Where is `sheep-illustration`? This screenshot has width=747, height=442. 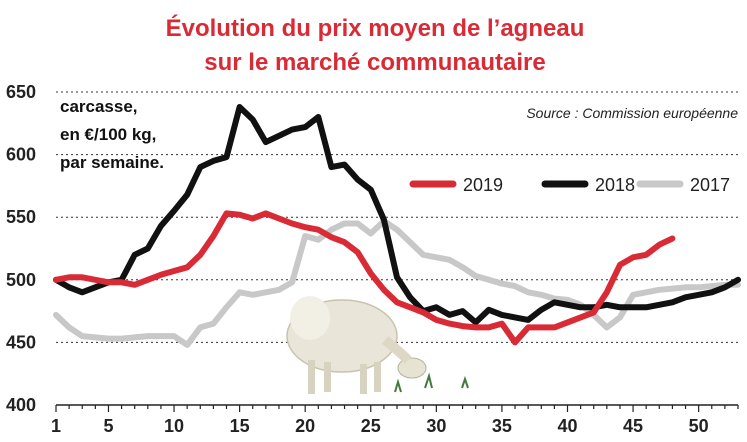
sheep-illustration is located at coordinates (377, 345).